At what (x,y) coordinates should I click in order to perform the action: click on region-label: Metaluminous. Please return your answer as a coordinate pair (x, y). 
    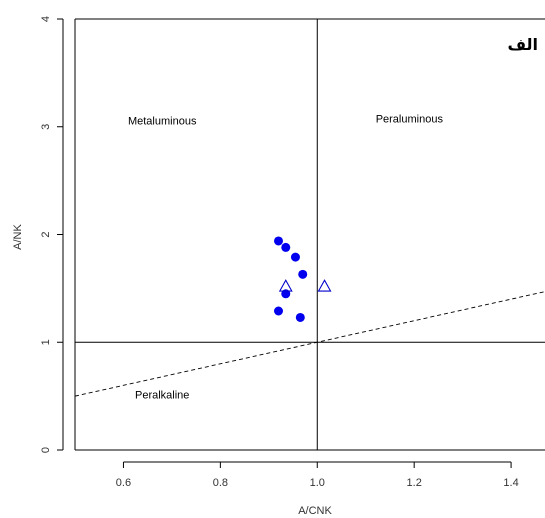
    Looking at the image, I should click on (162, 122).